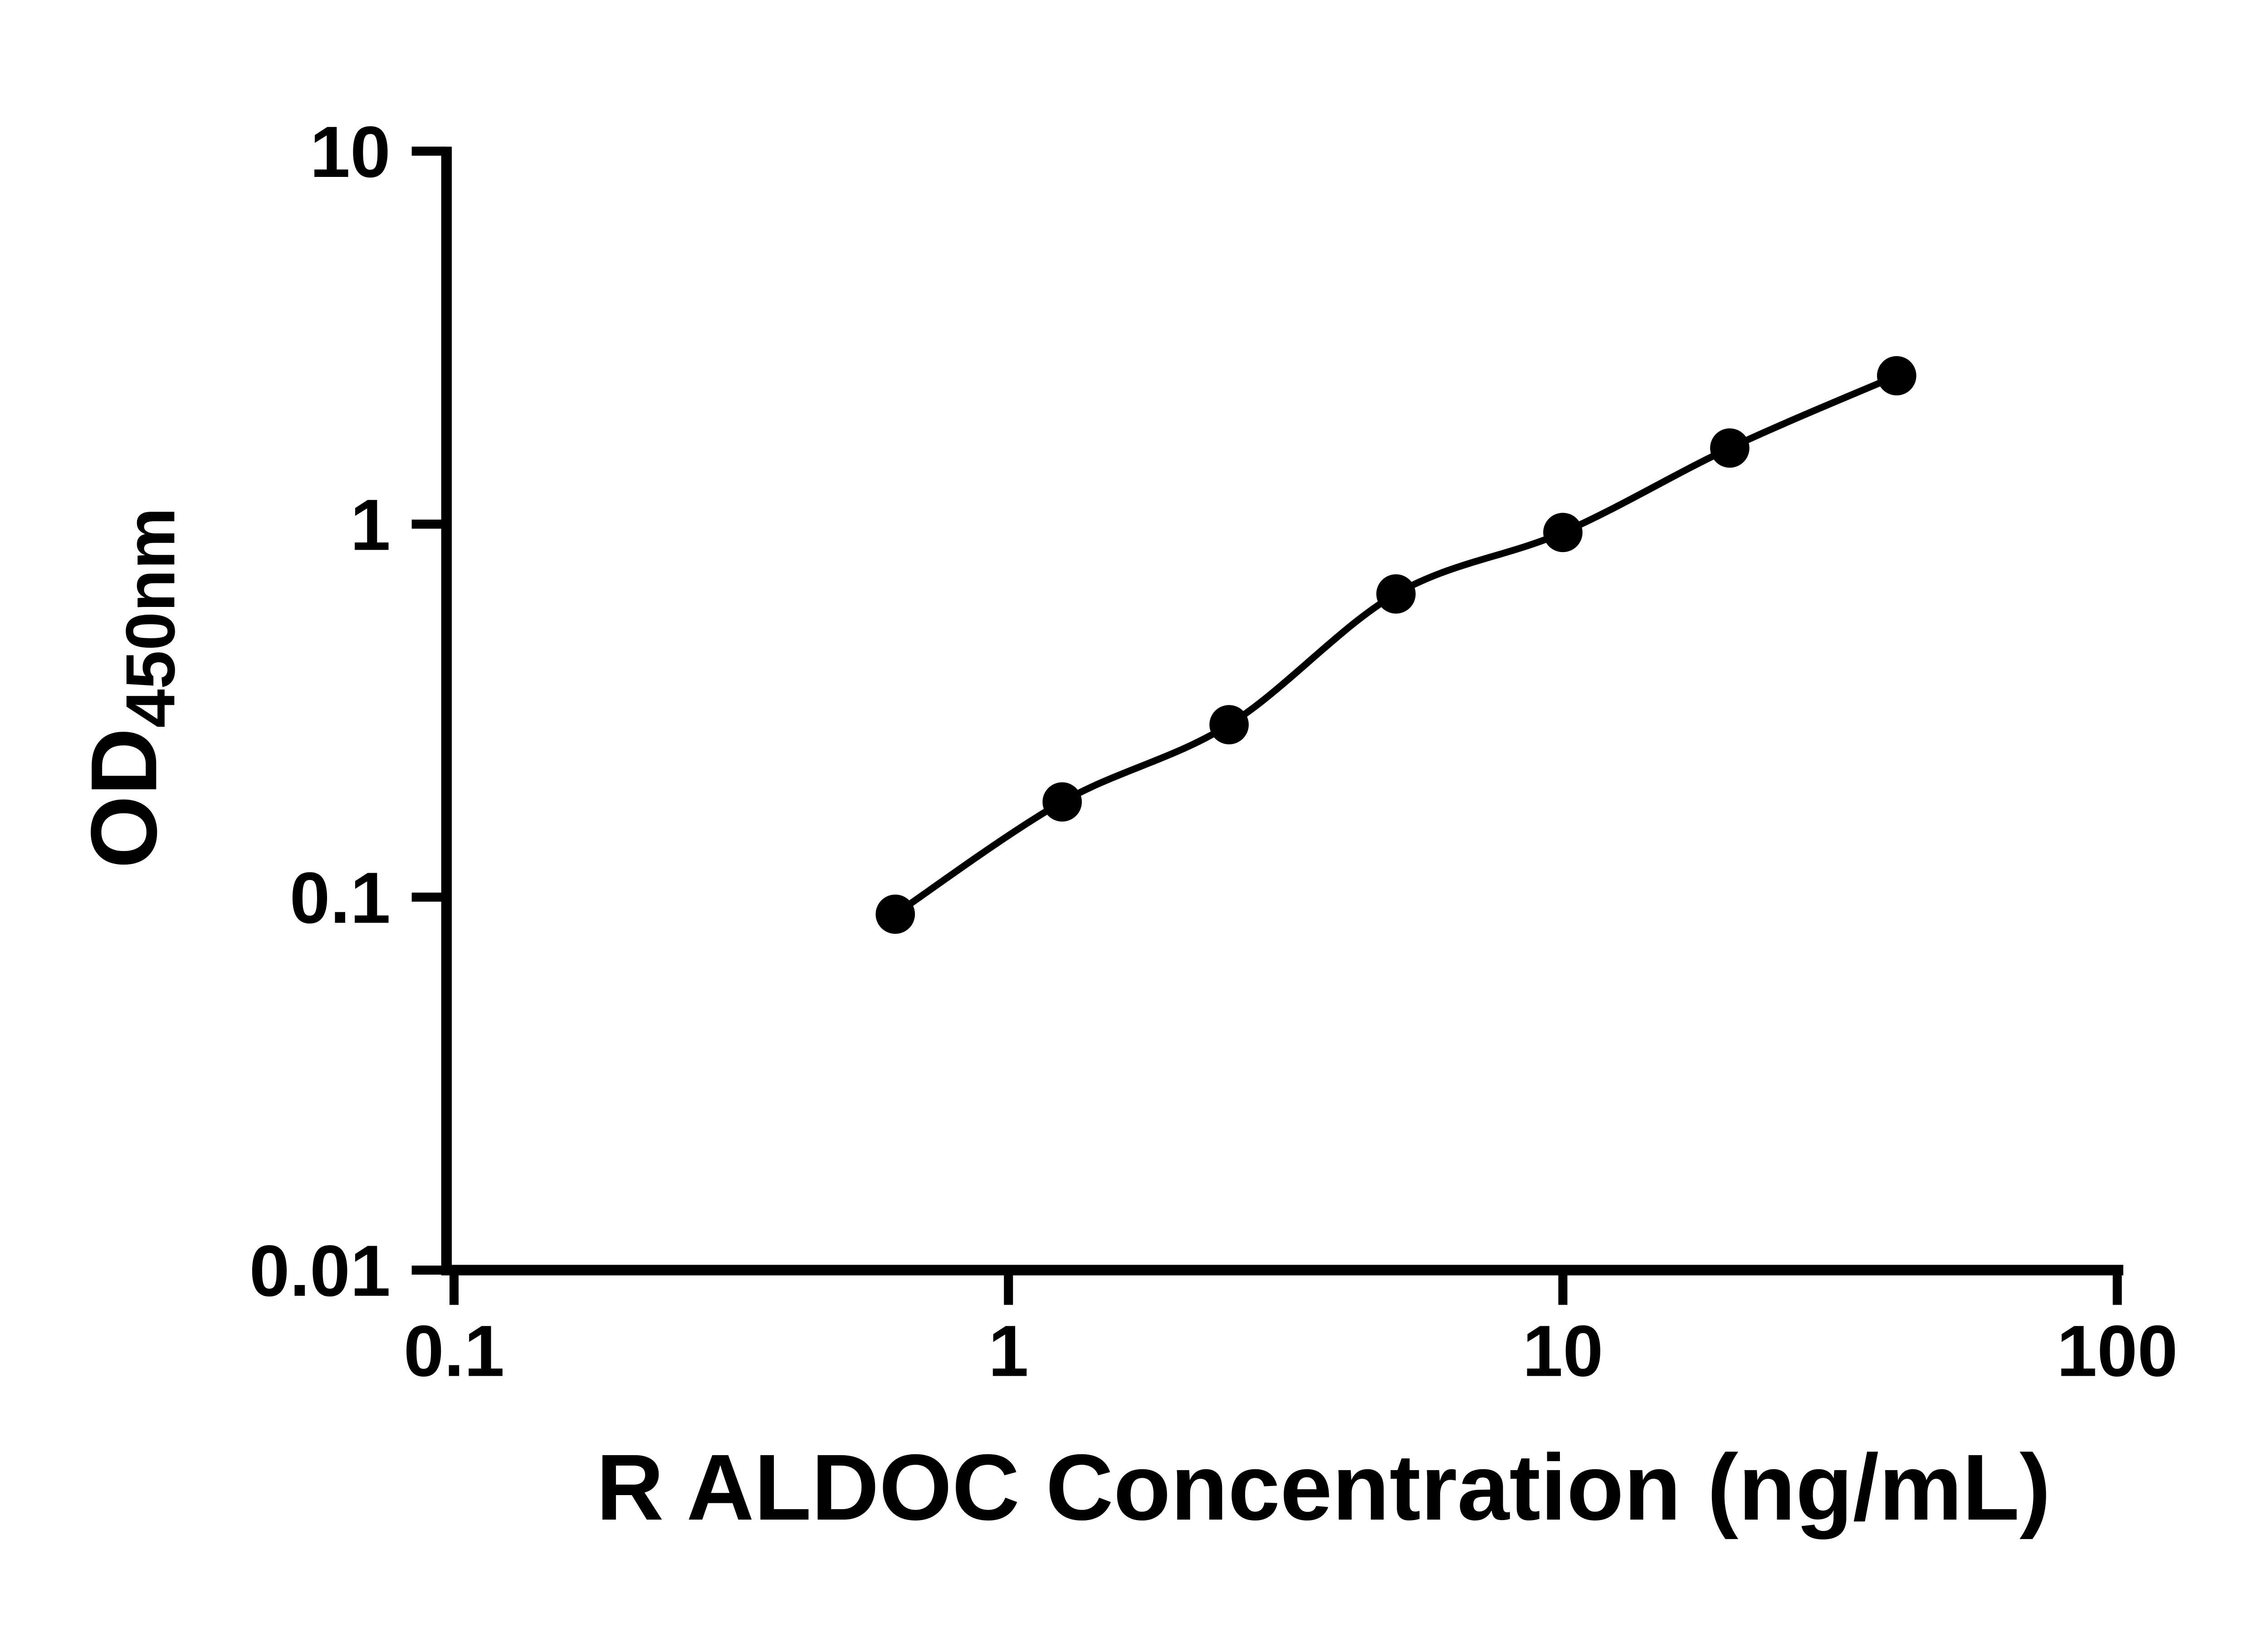 The width and height of the screenshot is (2268, 1633). I want to click on x-tick-label: 1, so click(1009, 1350).